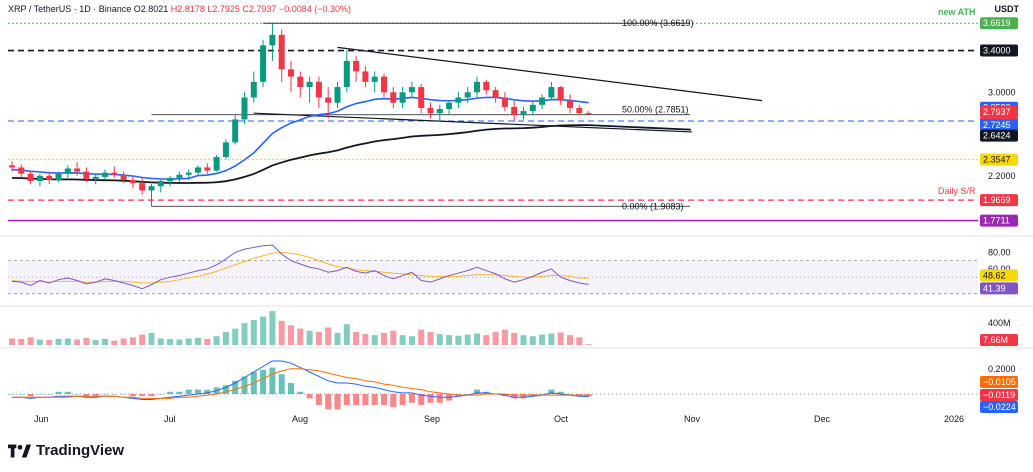 The width and height of the screenshot is (1033, 472). What do you see at coordinates (561, 419) in the screenshot?
I see `time-axis-label: Oct` at bounding box center [561, 419].